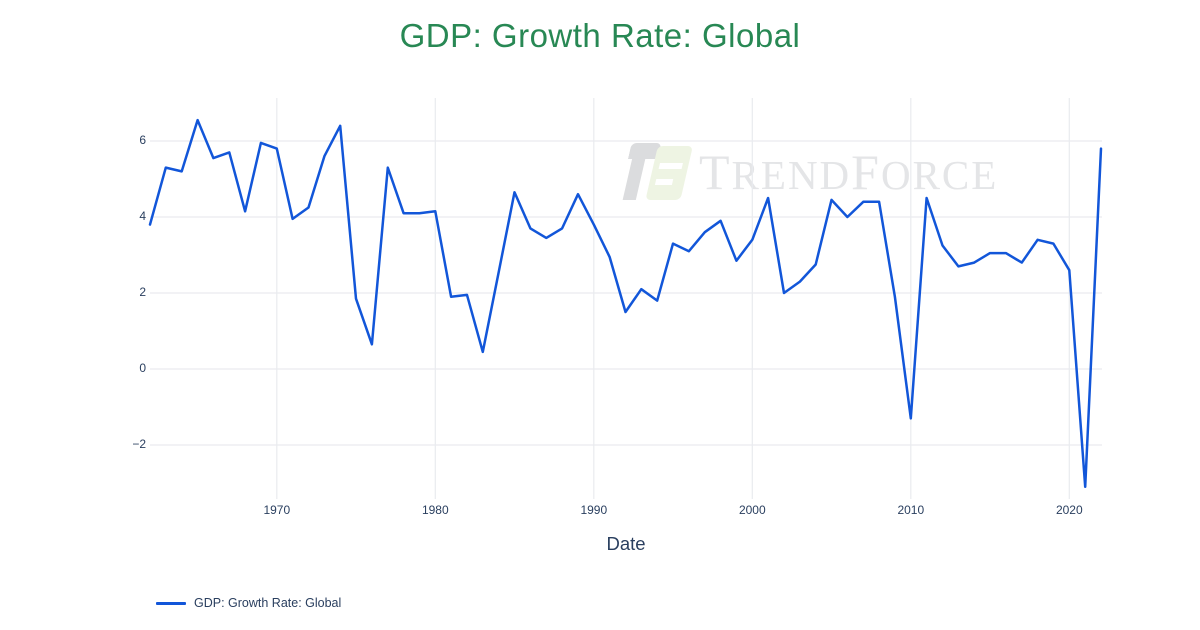  What do you see at coordinates (277, 510) in the screenshot?
I see `x-tick-label: 1970` at bounding box center [277, 510].